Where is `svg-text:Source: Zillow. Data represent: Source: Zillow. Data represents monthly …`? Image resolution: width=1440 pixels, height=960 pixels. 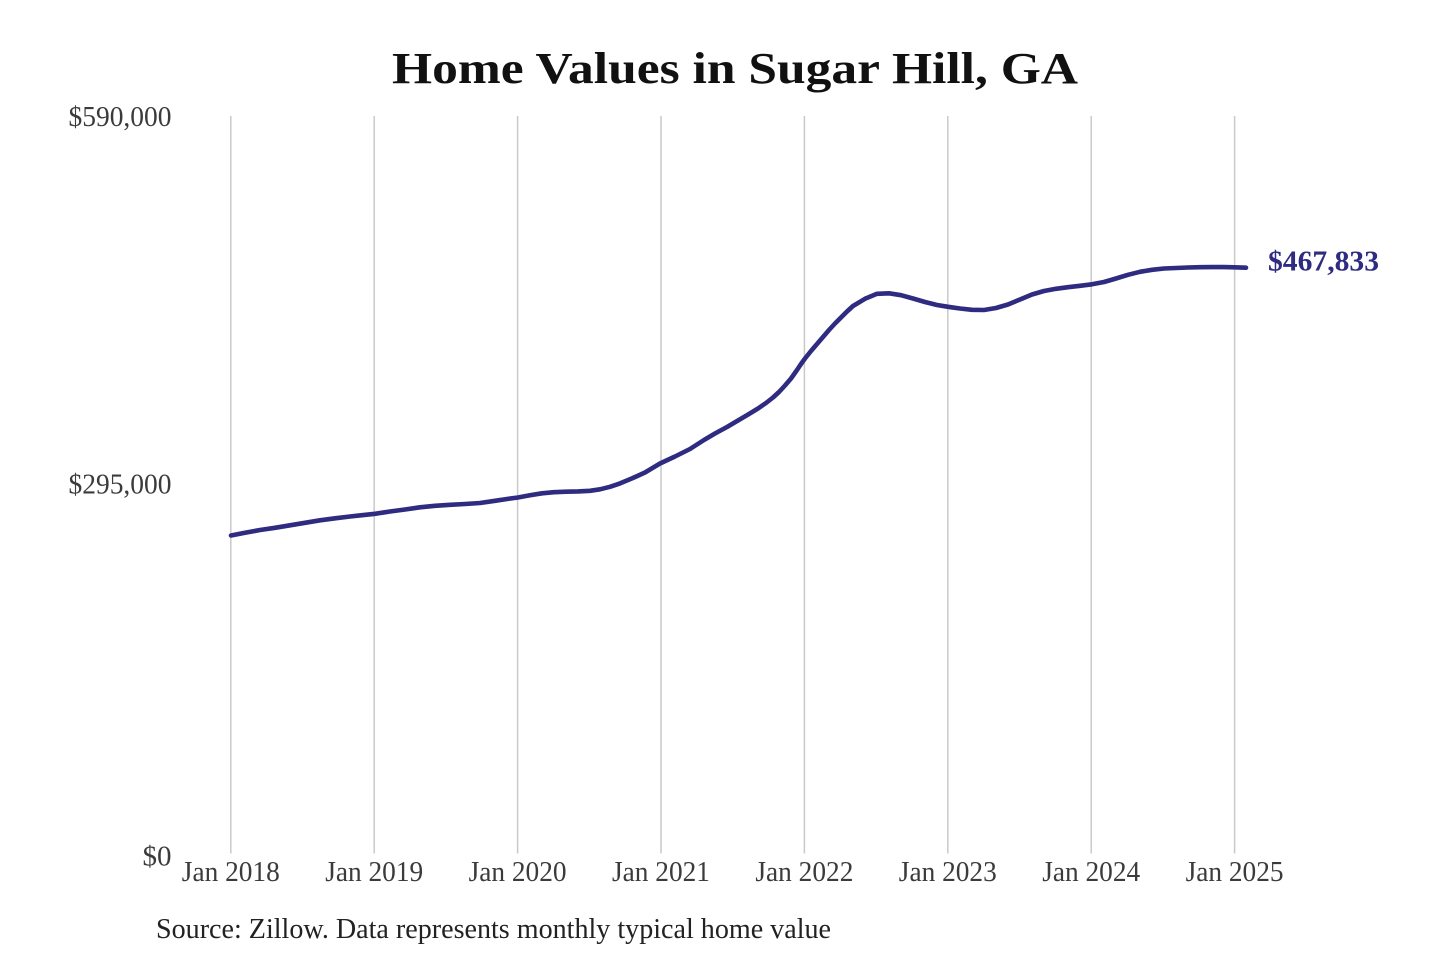 svg-text:Source: Zillow. Data represent: Source: Zillow. Data represents monthly … is located at coordinates (493, 929).